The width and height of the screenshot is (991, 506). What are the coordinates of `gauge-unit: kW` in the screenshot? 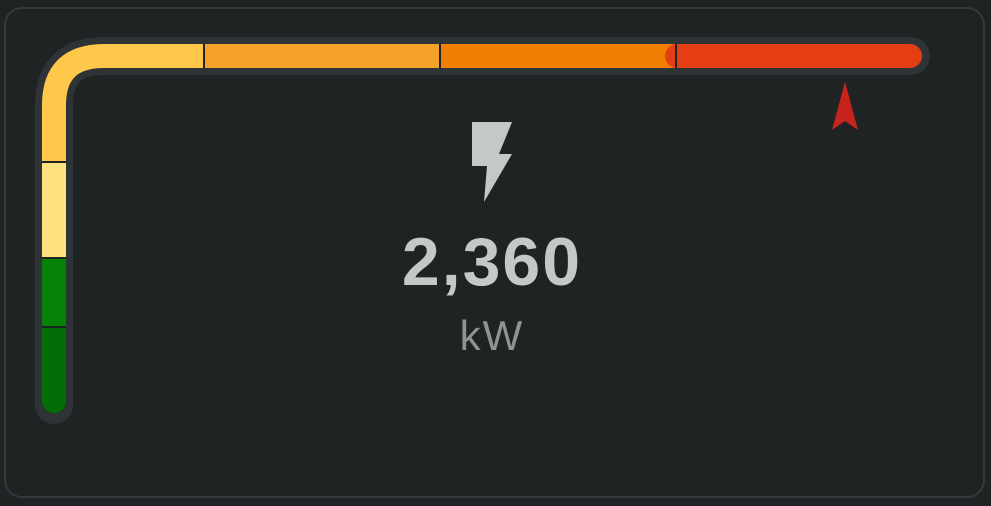 It's located at (492, 335).